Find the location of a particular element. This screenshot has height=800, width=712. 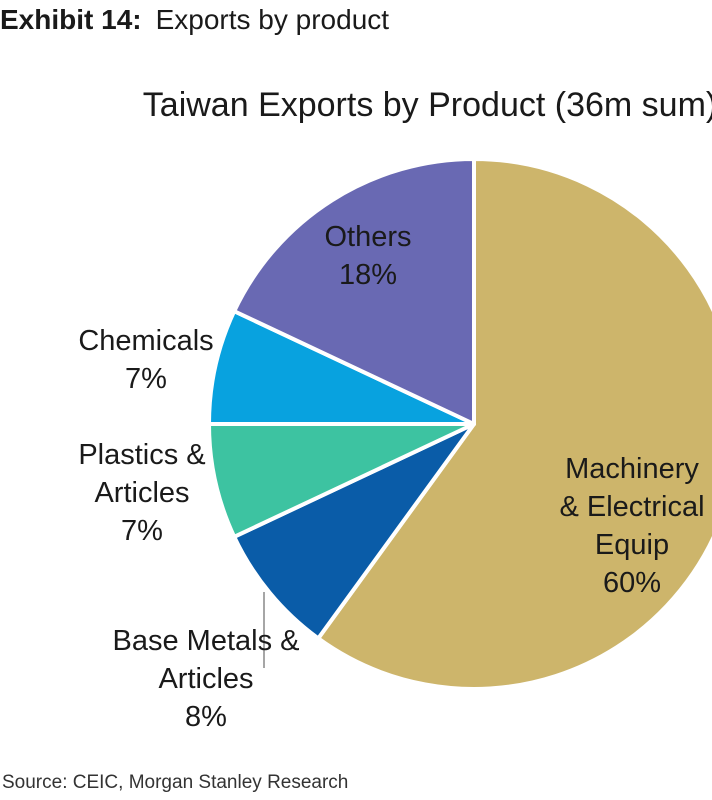

chart-title: Taiwan Exports by Product (36m sum) is located at coordinates (427, 105).